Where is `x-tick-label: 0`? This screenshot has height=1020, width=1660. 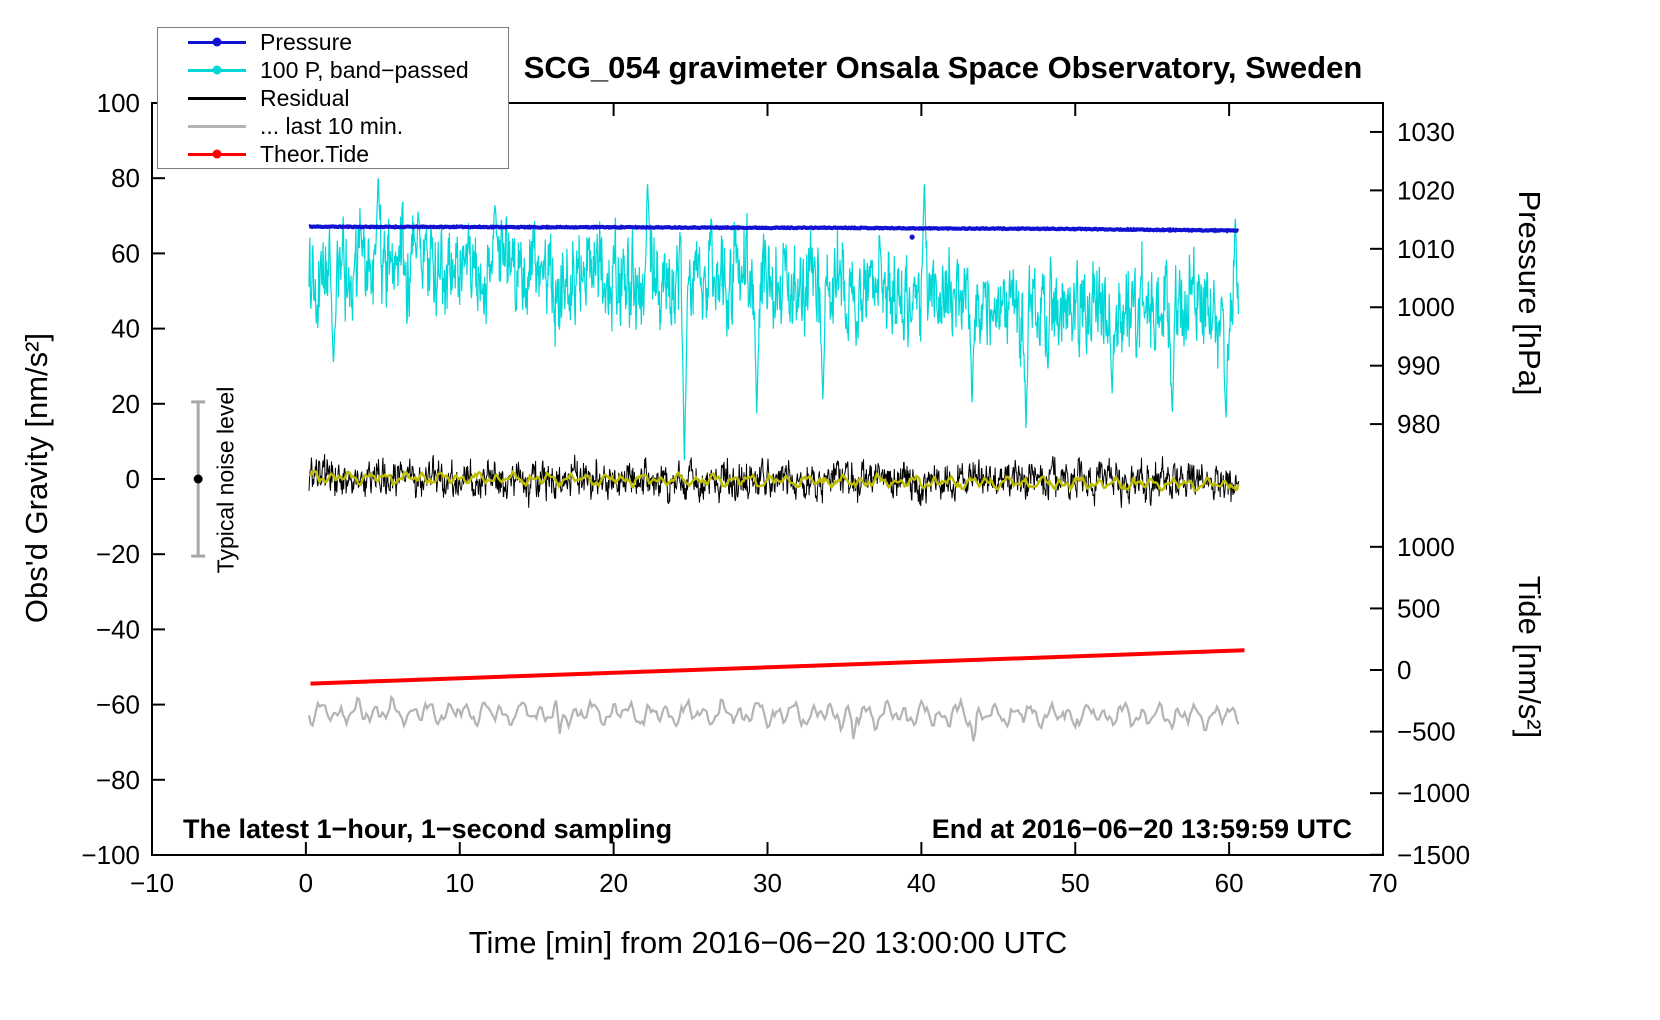
x-tick-label: 0 is located at coordinates (306, 883).